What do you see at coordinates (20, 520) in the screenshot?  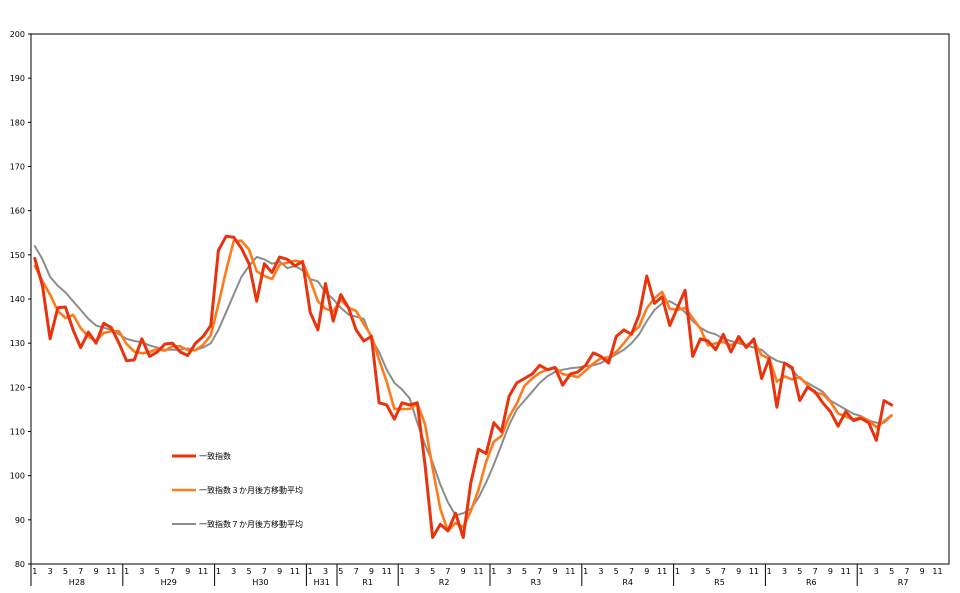 I see `y-tick-label: 90` at bounding box center [20, 520].